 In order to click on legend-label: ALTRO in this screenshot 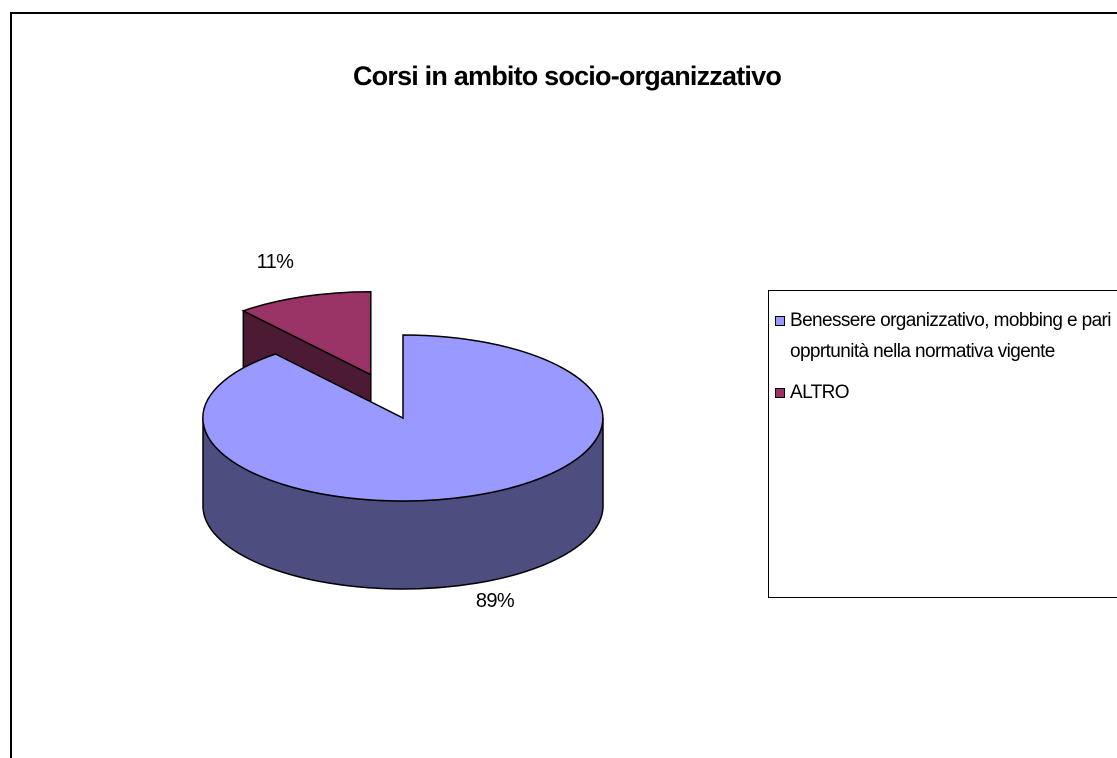, I will do `click(820, 392)`.